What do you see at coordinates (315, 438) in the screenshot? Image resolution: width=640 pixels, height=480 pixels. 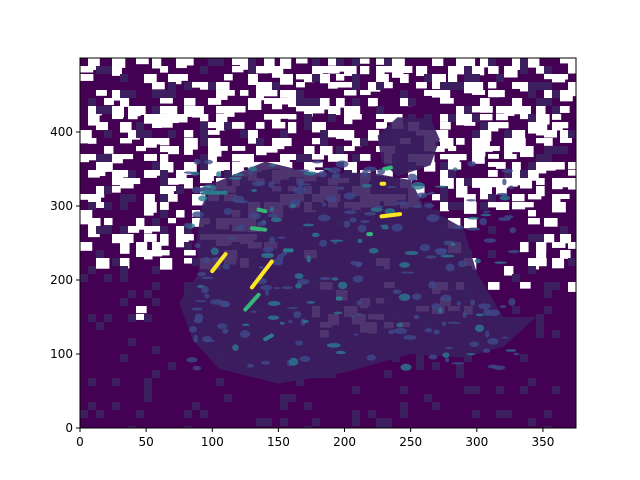 I see `x-axis: 0 50 100 150 200 250 300 350` at bounding box center [315, 438].